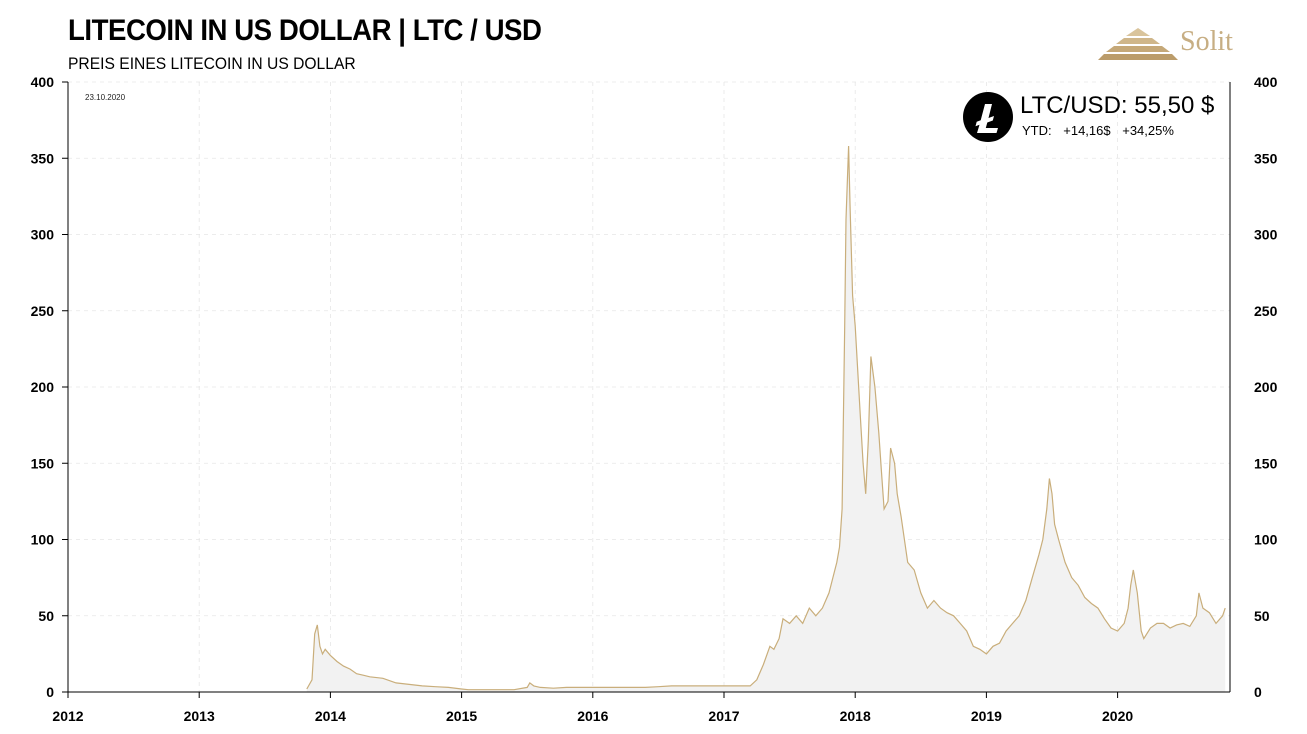  What do you see at coordinates (1266, 82) in the screenshot?
I see `y-tick-label-right: 400` at bounding box center [1266, 82].